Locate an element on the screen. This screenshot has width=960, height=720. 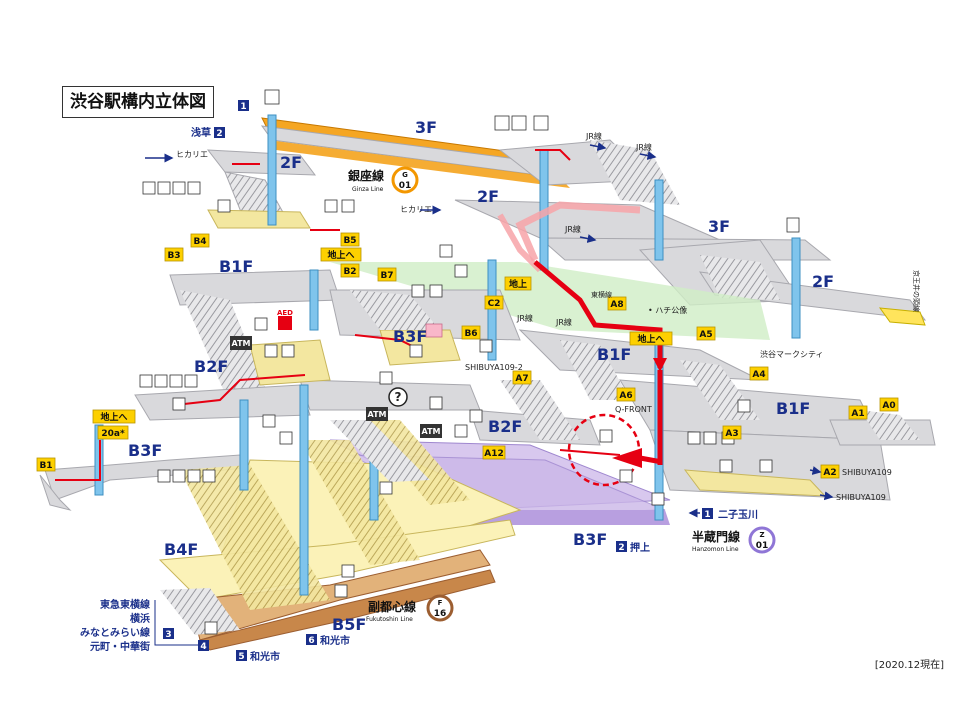
label-shibuya109-2: SHIBUYA109-2 is located at coordinates (494, 367).